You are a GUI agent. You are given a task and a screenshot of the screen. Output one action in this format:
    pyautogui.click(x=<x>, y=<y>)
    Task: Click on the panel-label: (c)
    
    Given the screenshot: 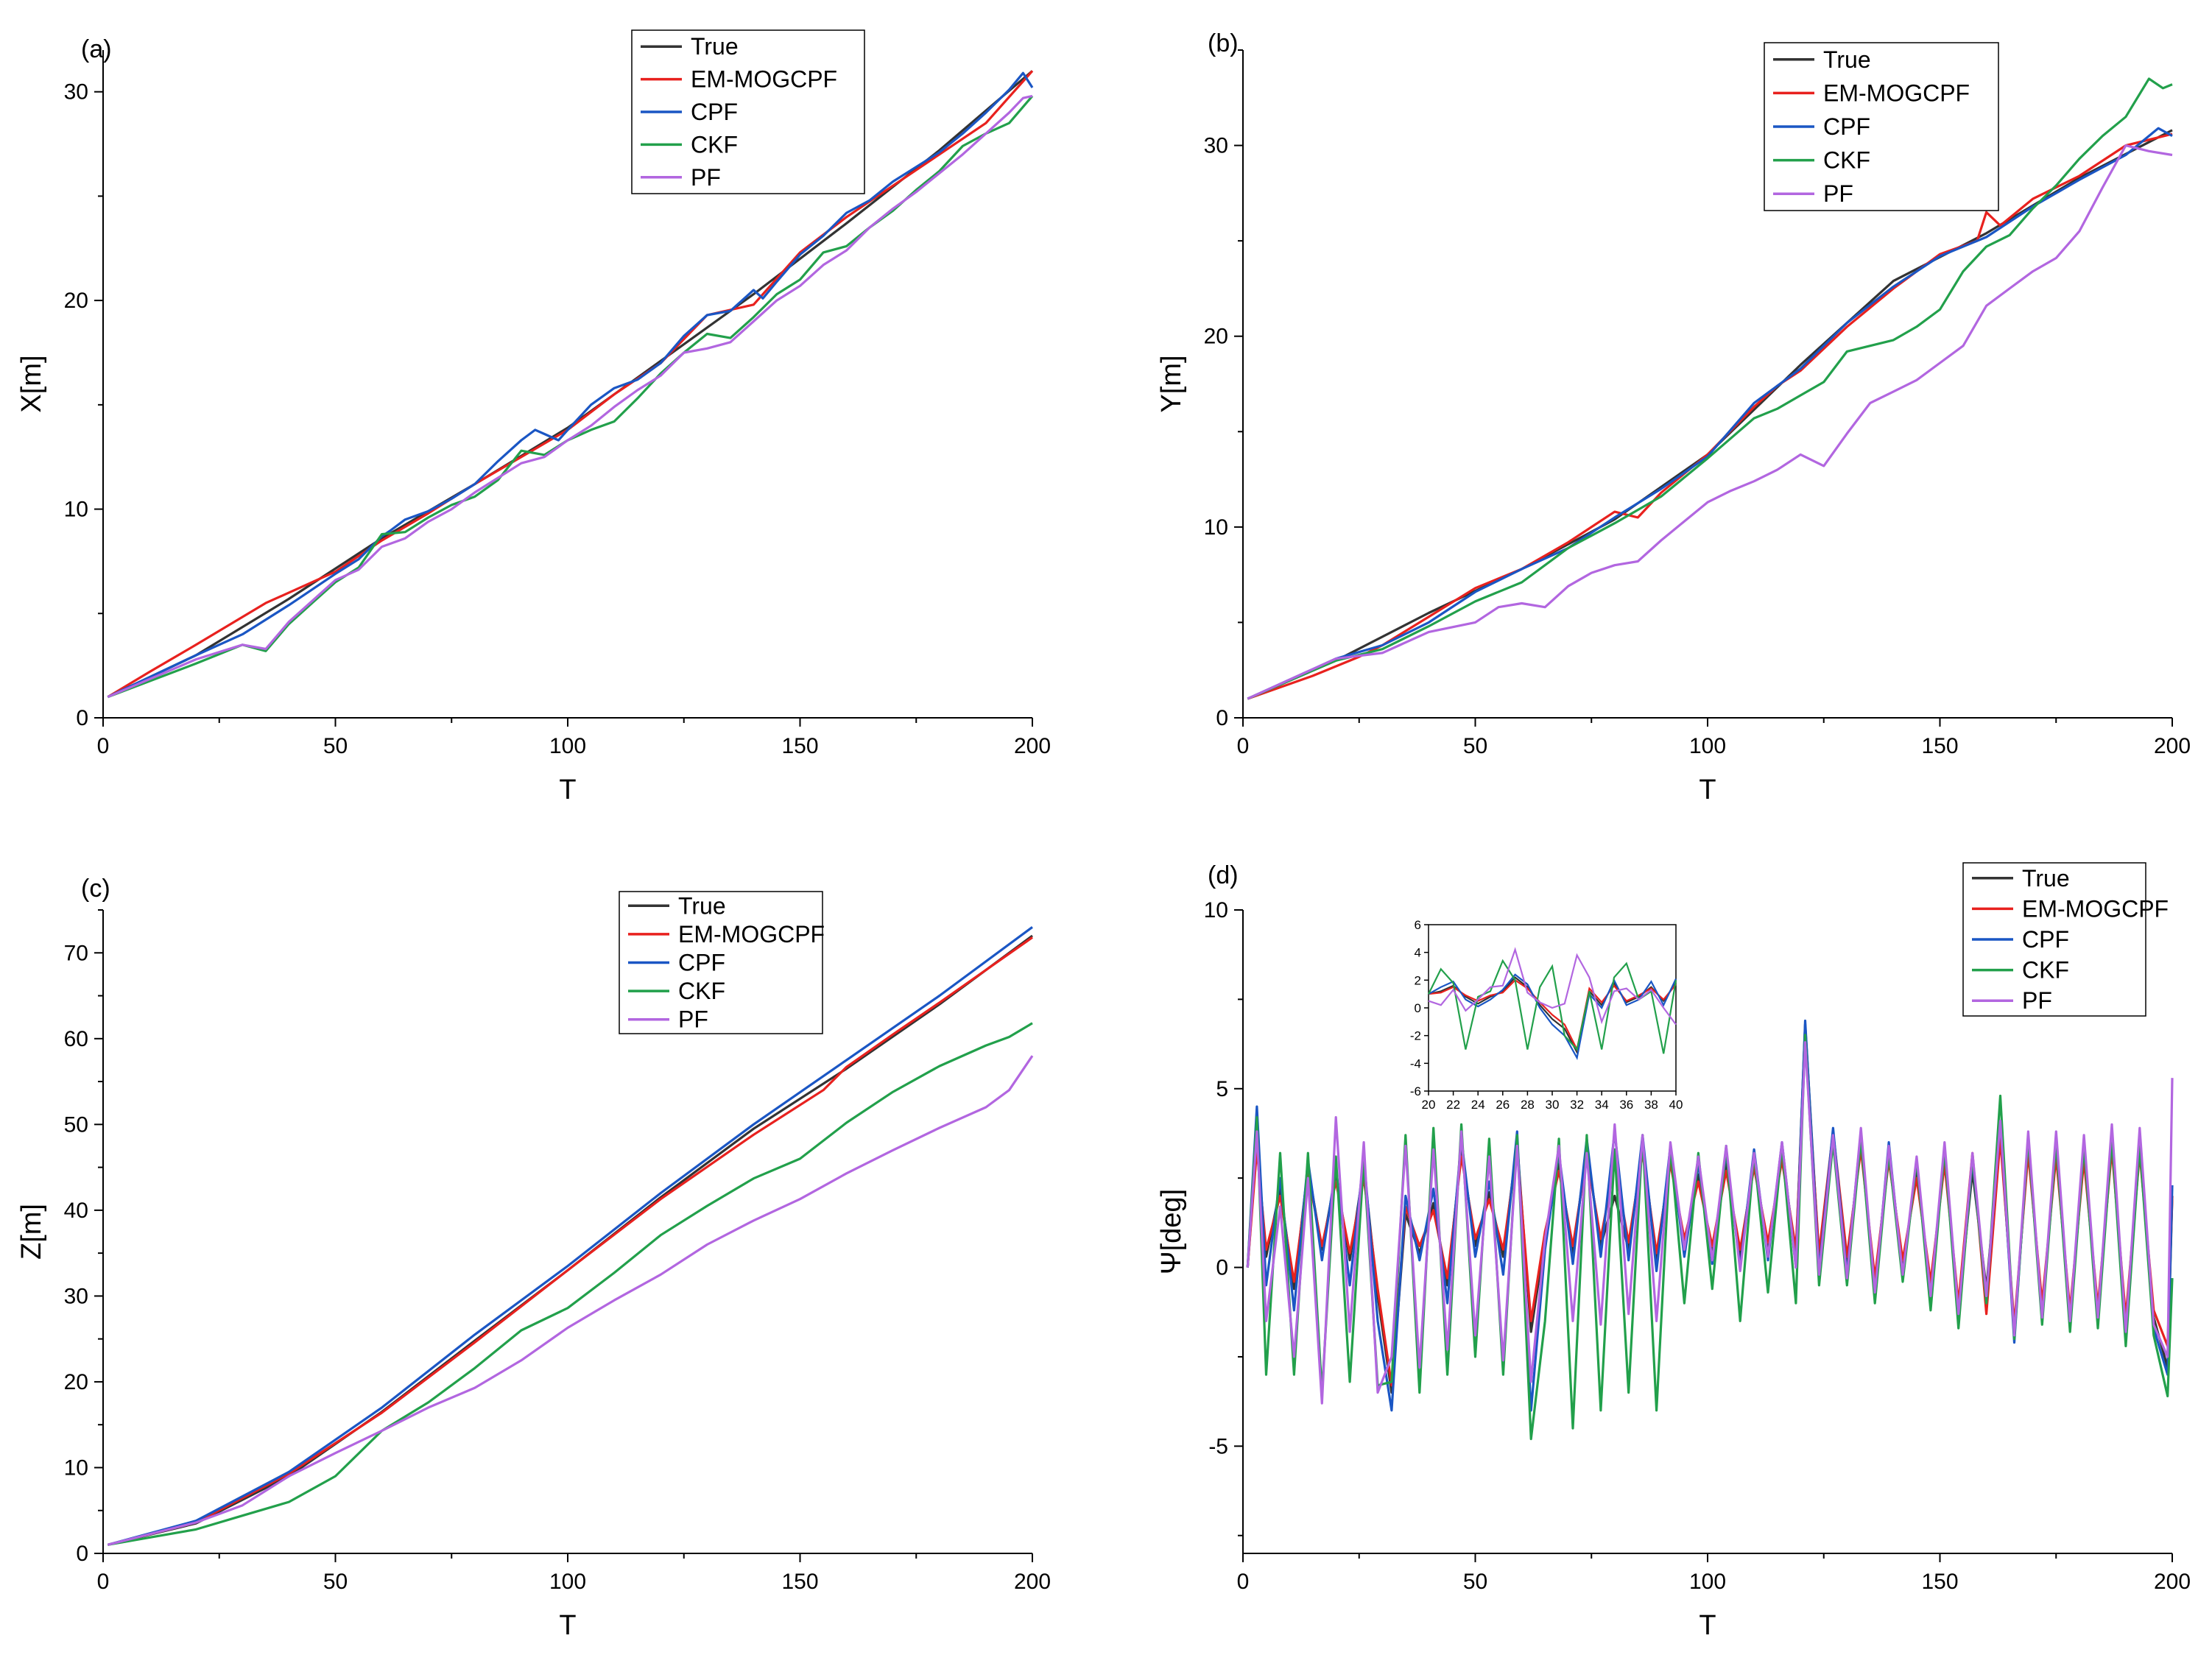 What is the action you would take?
    pyautogui.click(x=95, y=889)
    